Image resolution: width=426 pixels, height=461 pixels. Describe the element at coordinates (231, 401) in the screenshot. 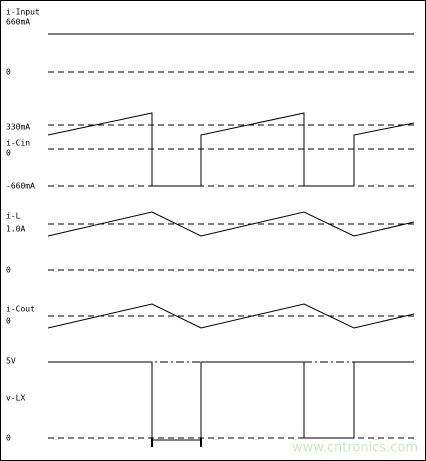

I see `lx-waveform` at that location.